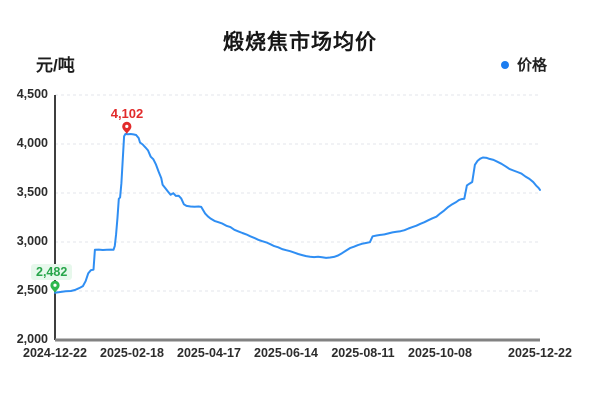  I want to click on peak-pin-icon, so click(127, 127).